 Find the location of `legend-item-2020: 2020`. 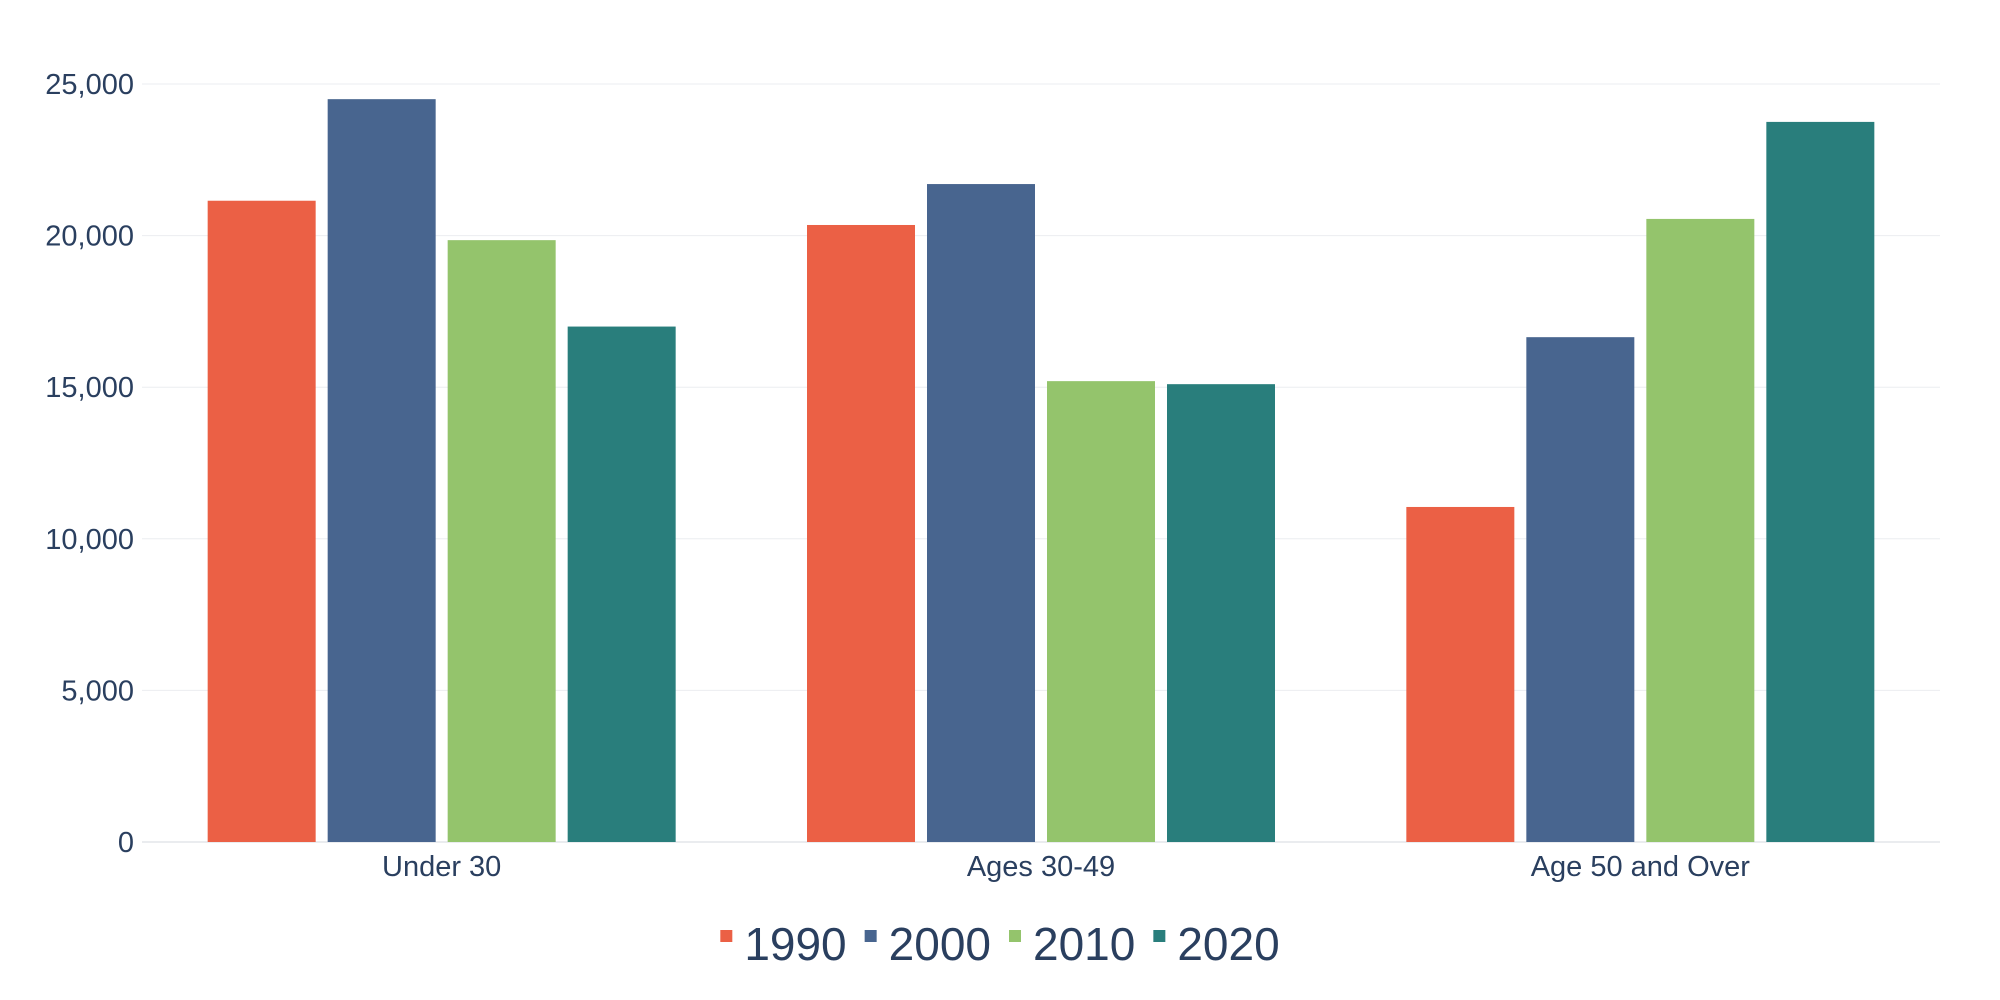

legend-item-2020: 2020 is located at coordinates (1216, 944).